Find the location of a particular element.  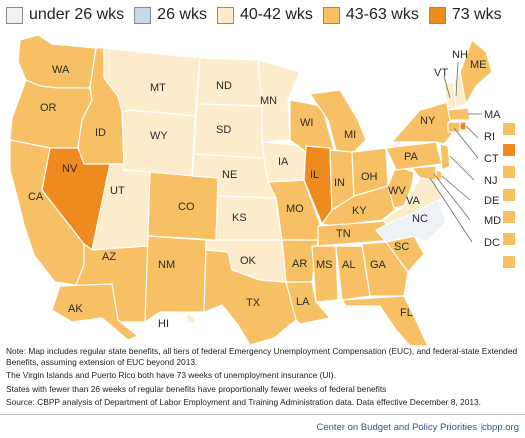

label-sc: SC is located at coordinates (401, 247).